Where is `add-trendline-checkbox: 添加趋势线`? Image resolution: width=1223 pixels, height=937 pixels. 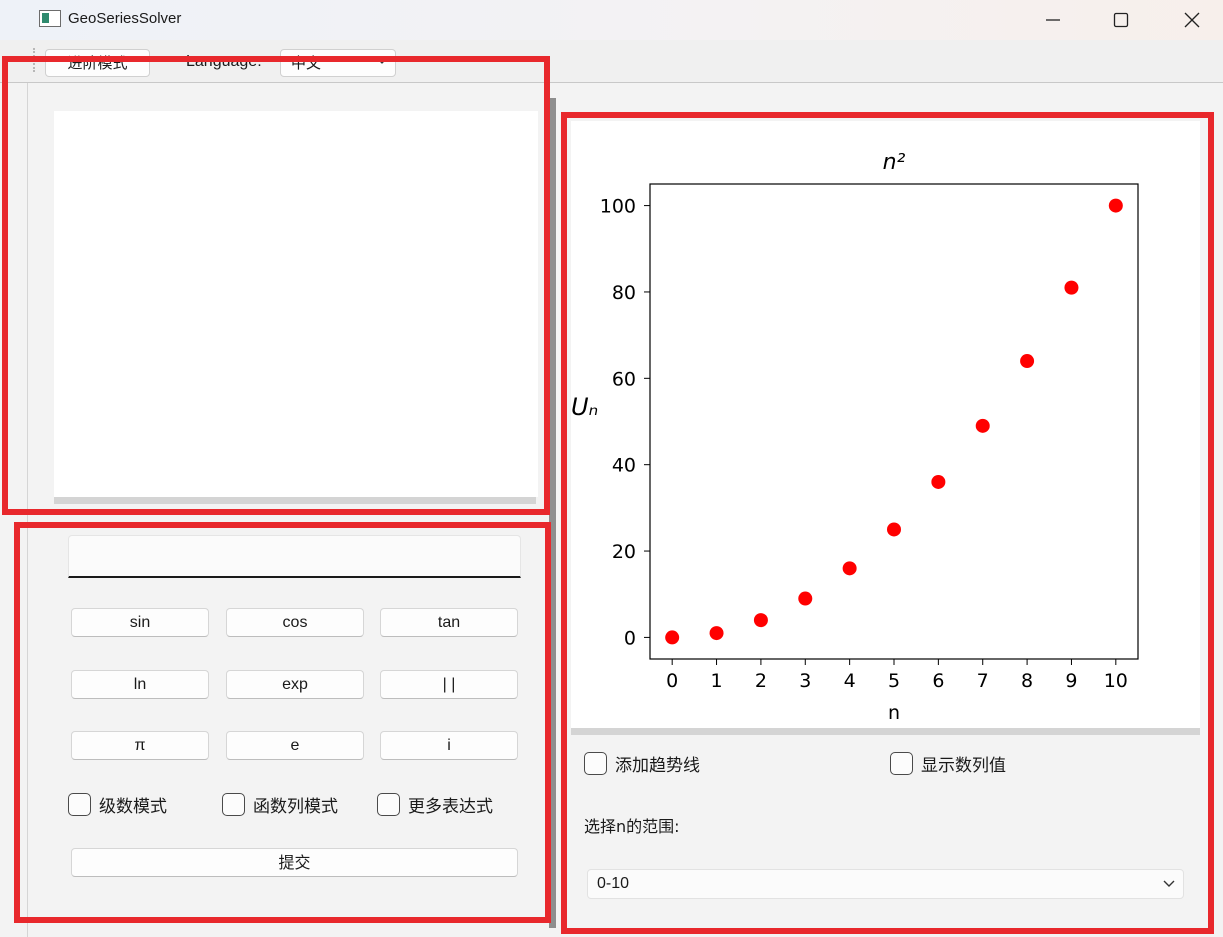
add-trendline-checkbox: 添加趋势线 is located at coordinates (642, 763).